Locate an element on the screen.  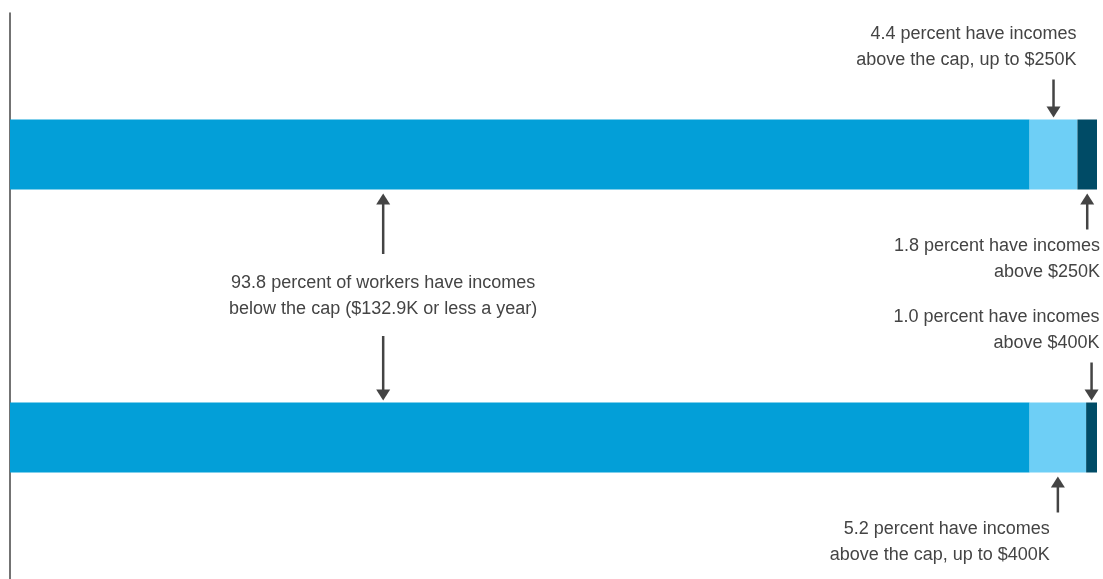
annotation: 5.2 percent have incomes above the cap, up to $400K is located at coordinates (939, 541).